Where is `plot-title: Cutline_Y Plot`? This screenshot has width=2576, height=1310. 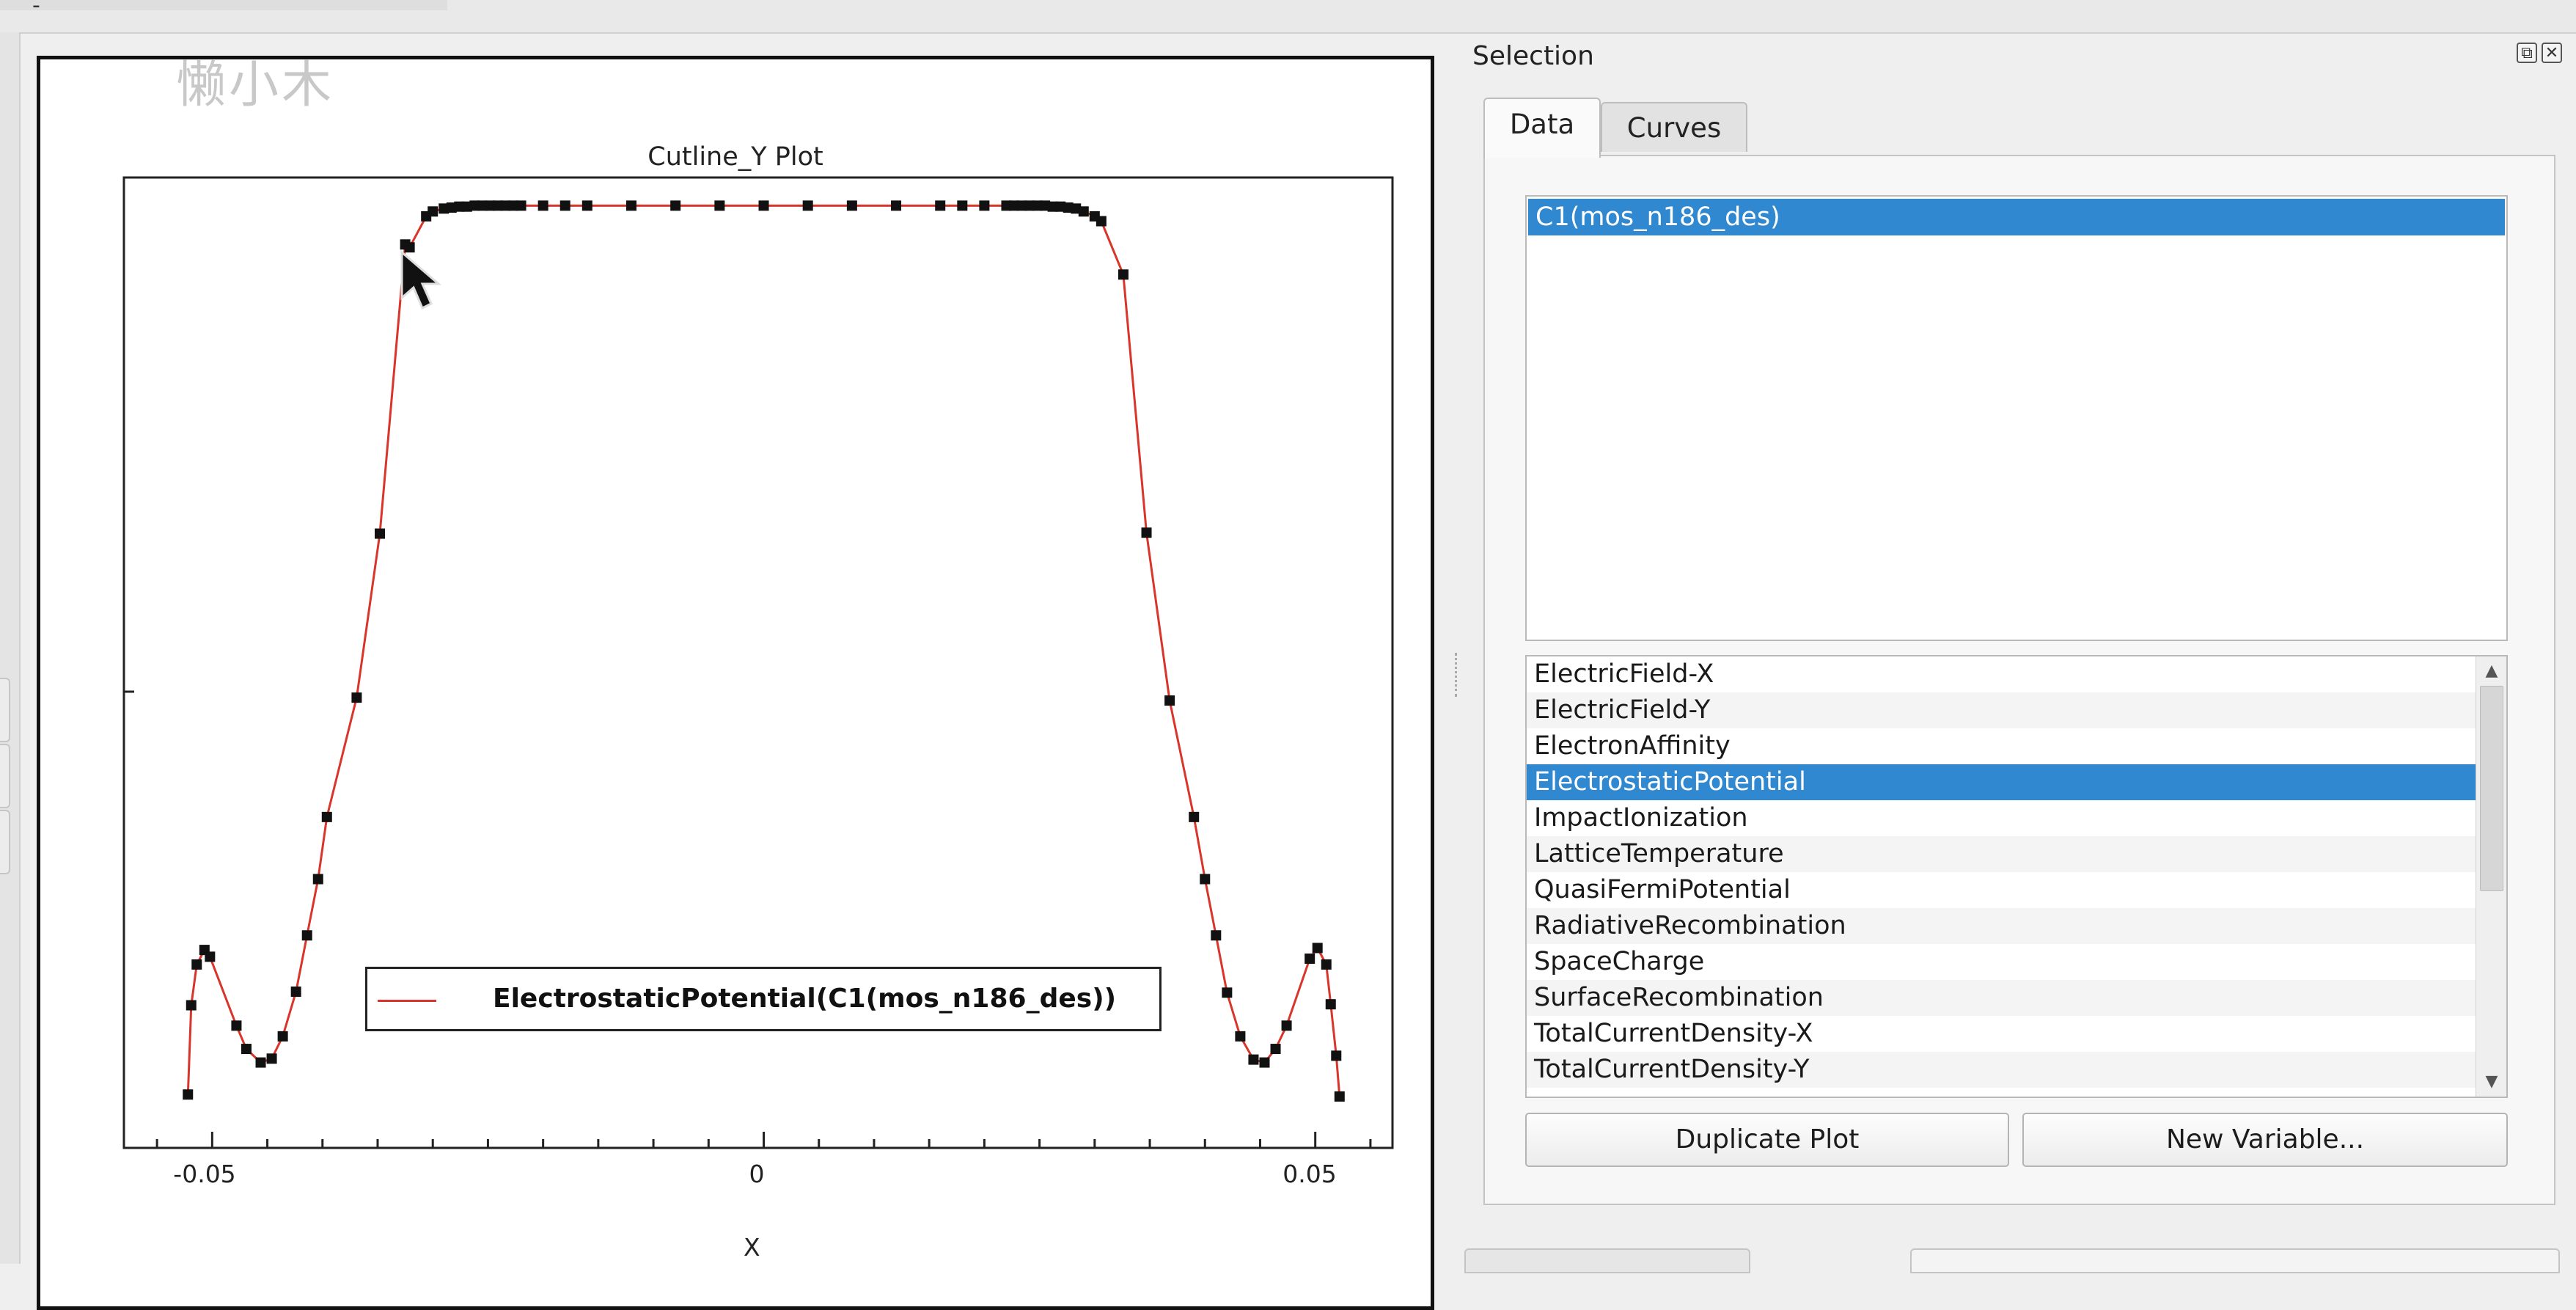
plot-title: Cutline_Y Plot is located at coordinates (735, 157).